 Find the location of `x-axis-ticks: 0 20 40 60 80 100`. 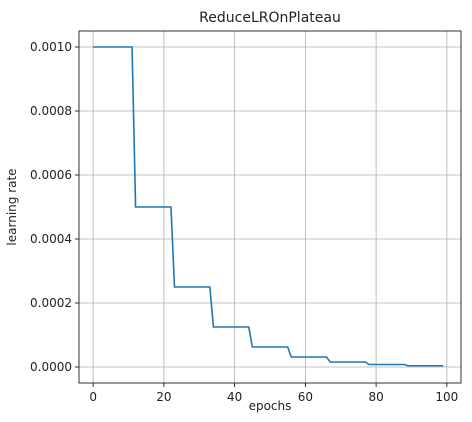

x-axis-ticks: 0 20 40 60 80 100 is located at coordinates (273, 393).